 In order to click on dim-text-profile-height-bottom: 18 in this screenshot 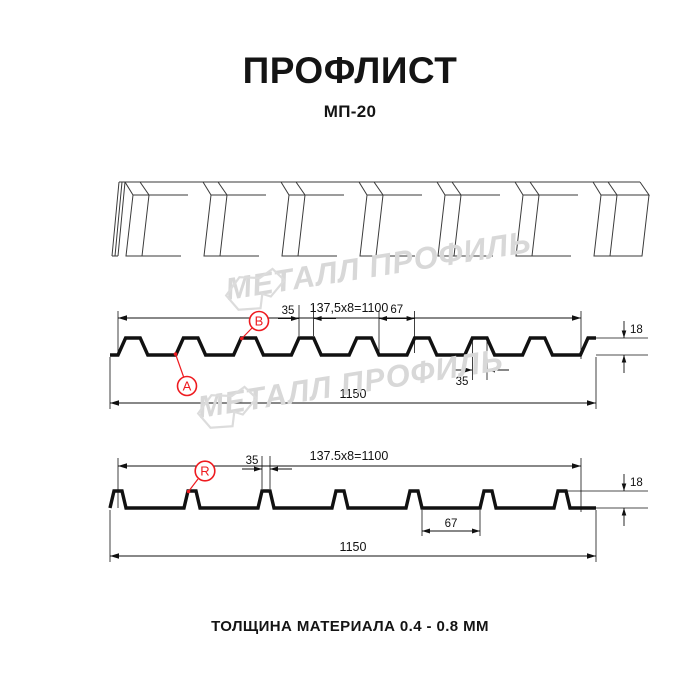, I will do `click(636, 483)`.